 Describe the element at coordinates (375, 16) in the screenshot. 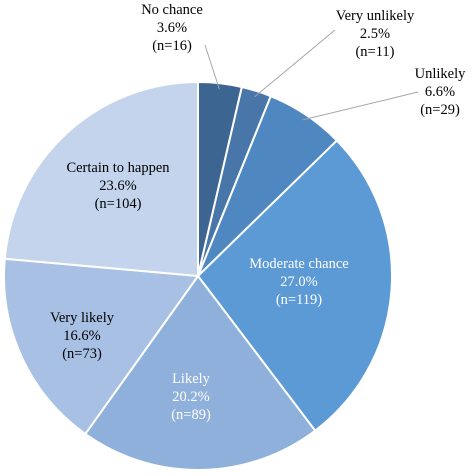

I see `slice-label-name: Very unlikely` at that location.